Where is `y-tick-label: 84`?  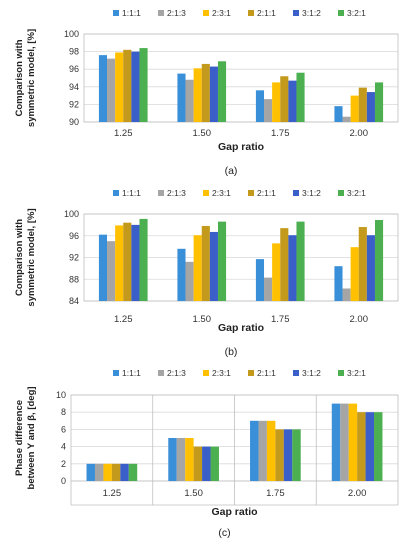
y-tick-label: 84 is located at coordinates (74, 301).